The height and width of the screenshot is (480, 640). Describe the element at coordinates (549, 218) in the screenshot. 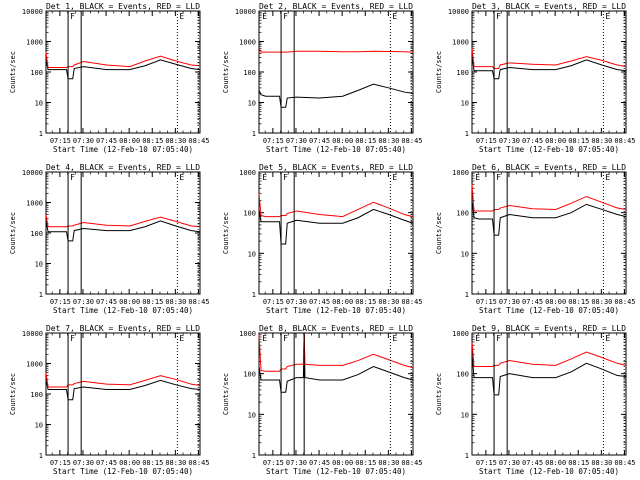

I see `series-line-events` at that location.